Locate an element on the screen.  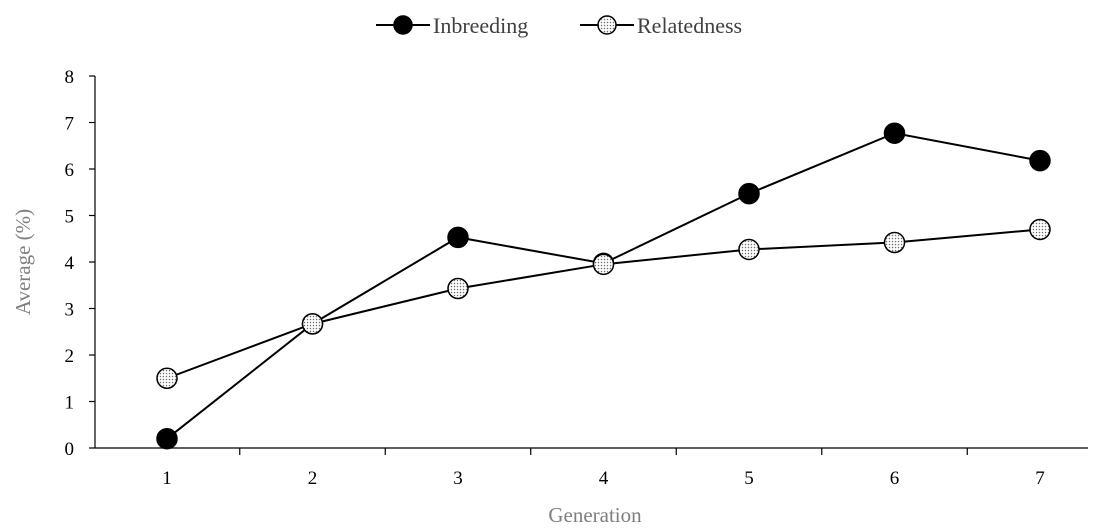
y-tick-label: 3 is located at coordinates (70, 310).